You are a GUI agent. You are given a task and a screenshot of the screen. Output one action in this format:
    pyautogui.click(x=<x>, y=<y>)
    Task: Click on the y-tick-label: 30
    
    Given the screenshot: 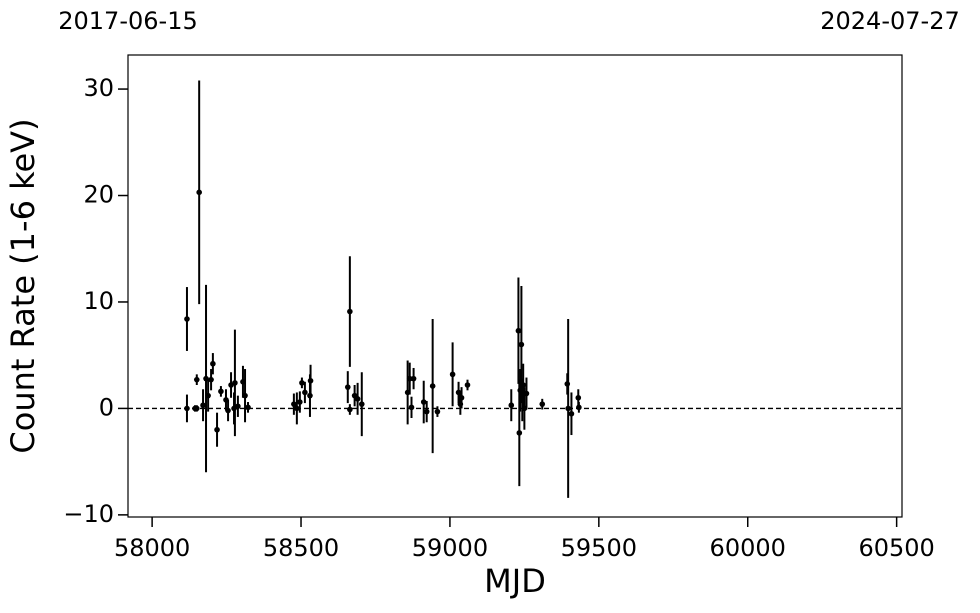 What is the action you would take?
    pyautogui.click(x=98, y=88)
    